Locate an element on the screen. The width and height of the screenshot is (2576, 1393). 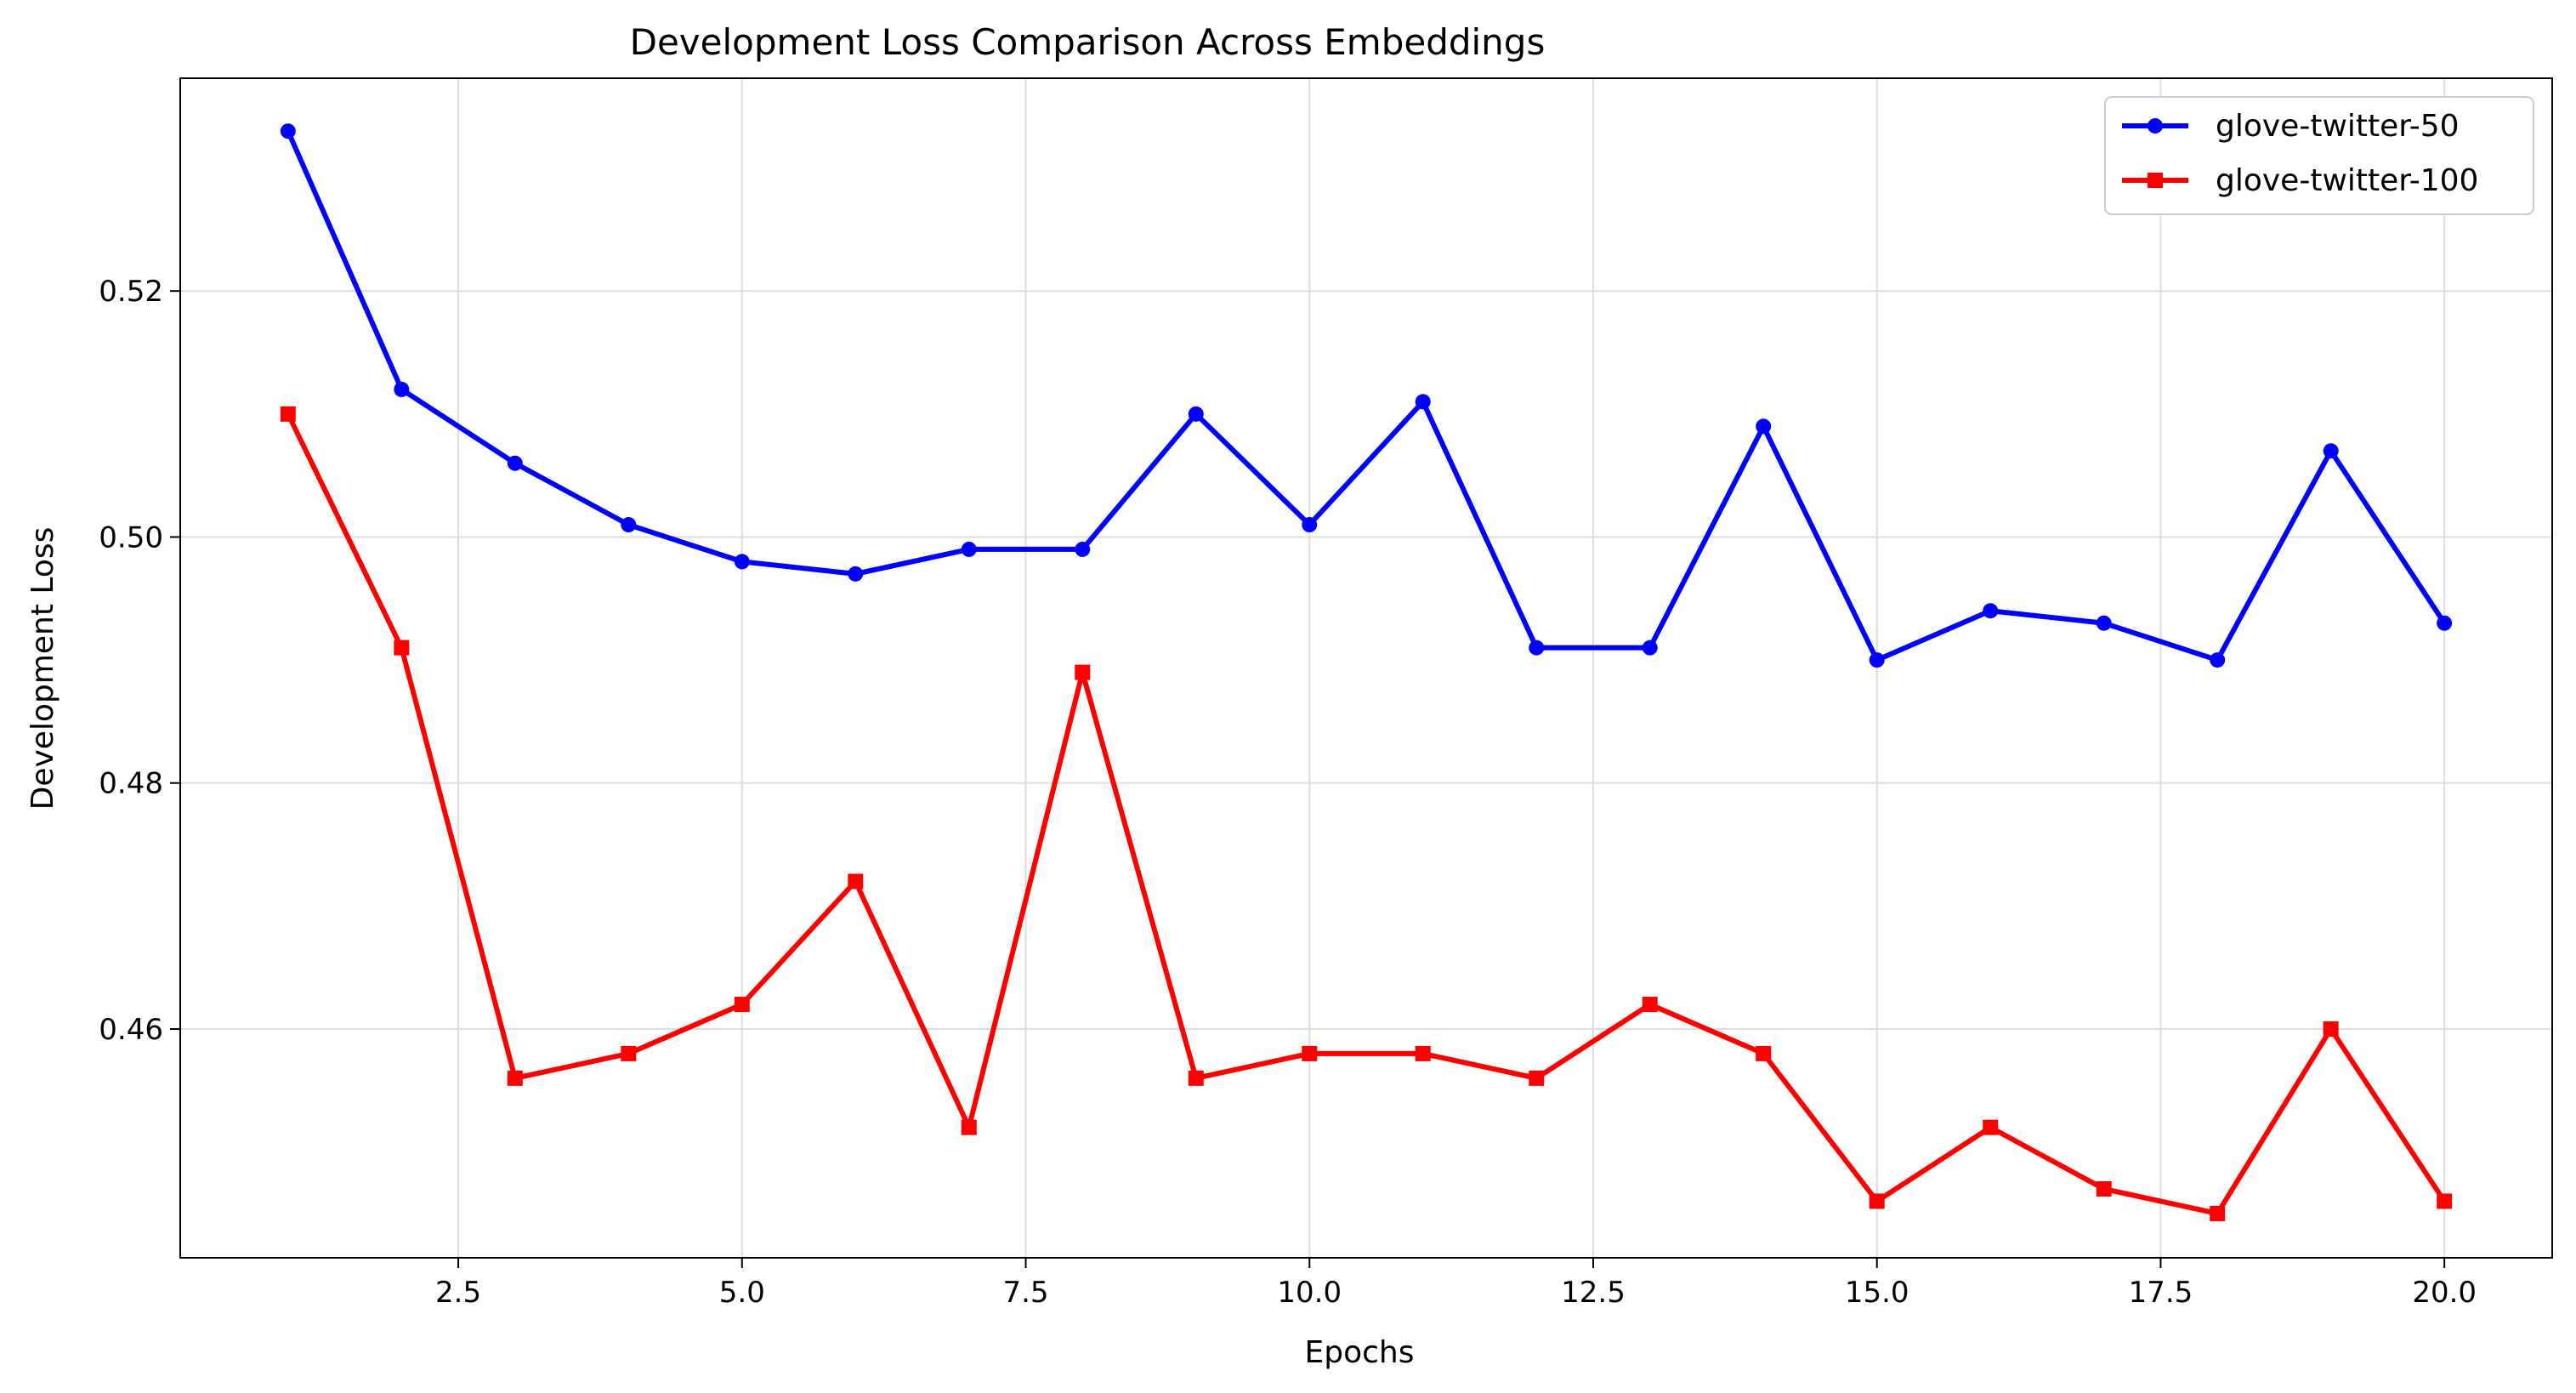
y-tick-label-0: 0.46 is located at coordinates (131, 1030).